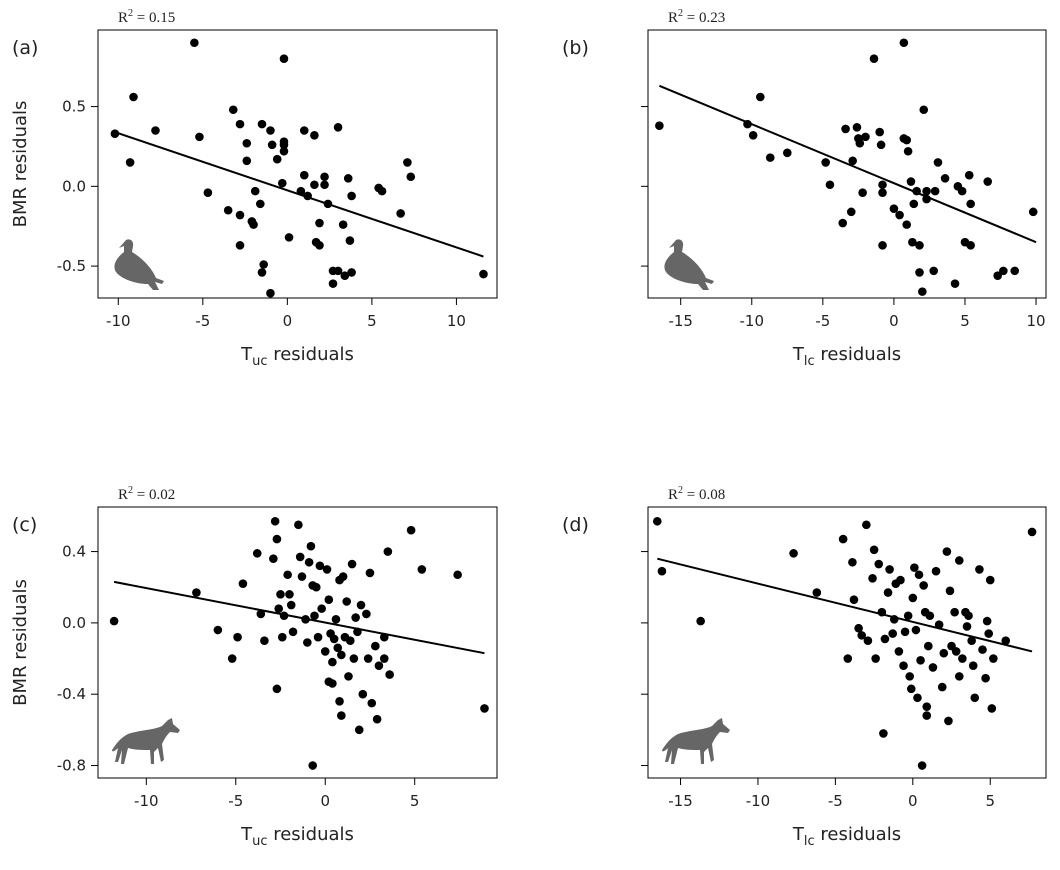 The image size is (1060, 870). Describe the element at coordinates (74, 552) in the screenshot. I see `y-tick-label: 0.4` at that location.